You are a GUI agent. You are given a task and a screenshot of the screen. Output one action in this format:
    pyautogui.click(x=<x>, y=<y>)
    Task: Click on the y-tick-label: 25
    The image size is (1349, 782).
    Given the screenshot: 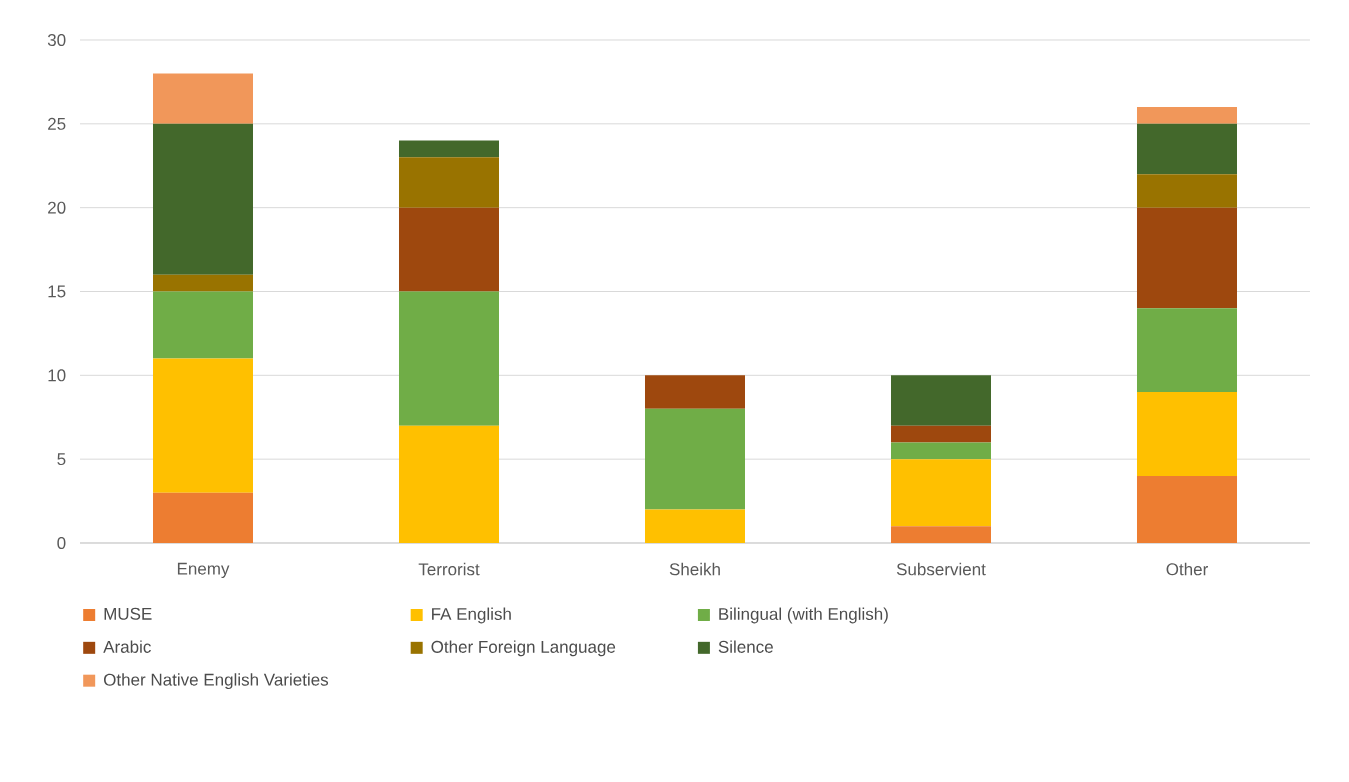 What is the action you would take?
    pyautogui.click(x=57, y=123)
    